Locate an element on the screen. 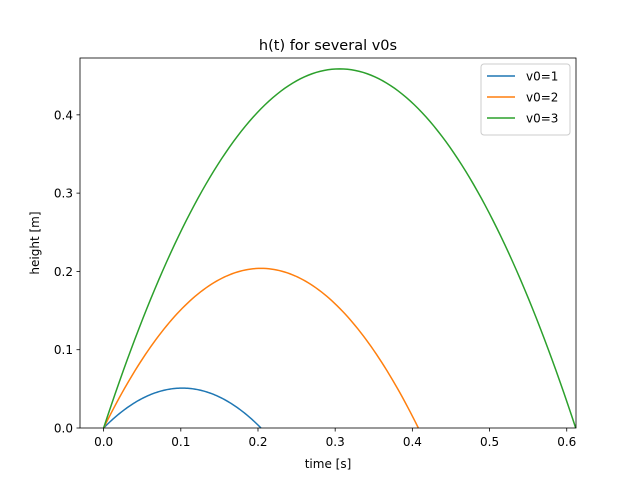 This screenshot has width=640, height=480. x-tick-label: 0.6 is located at coordinates (566, 442).